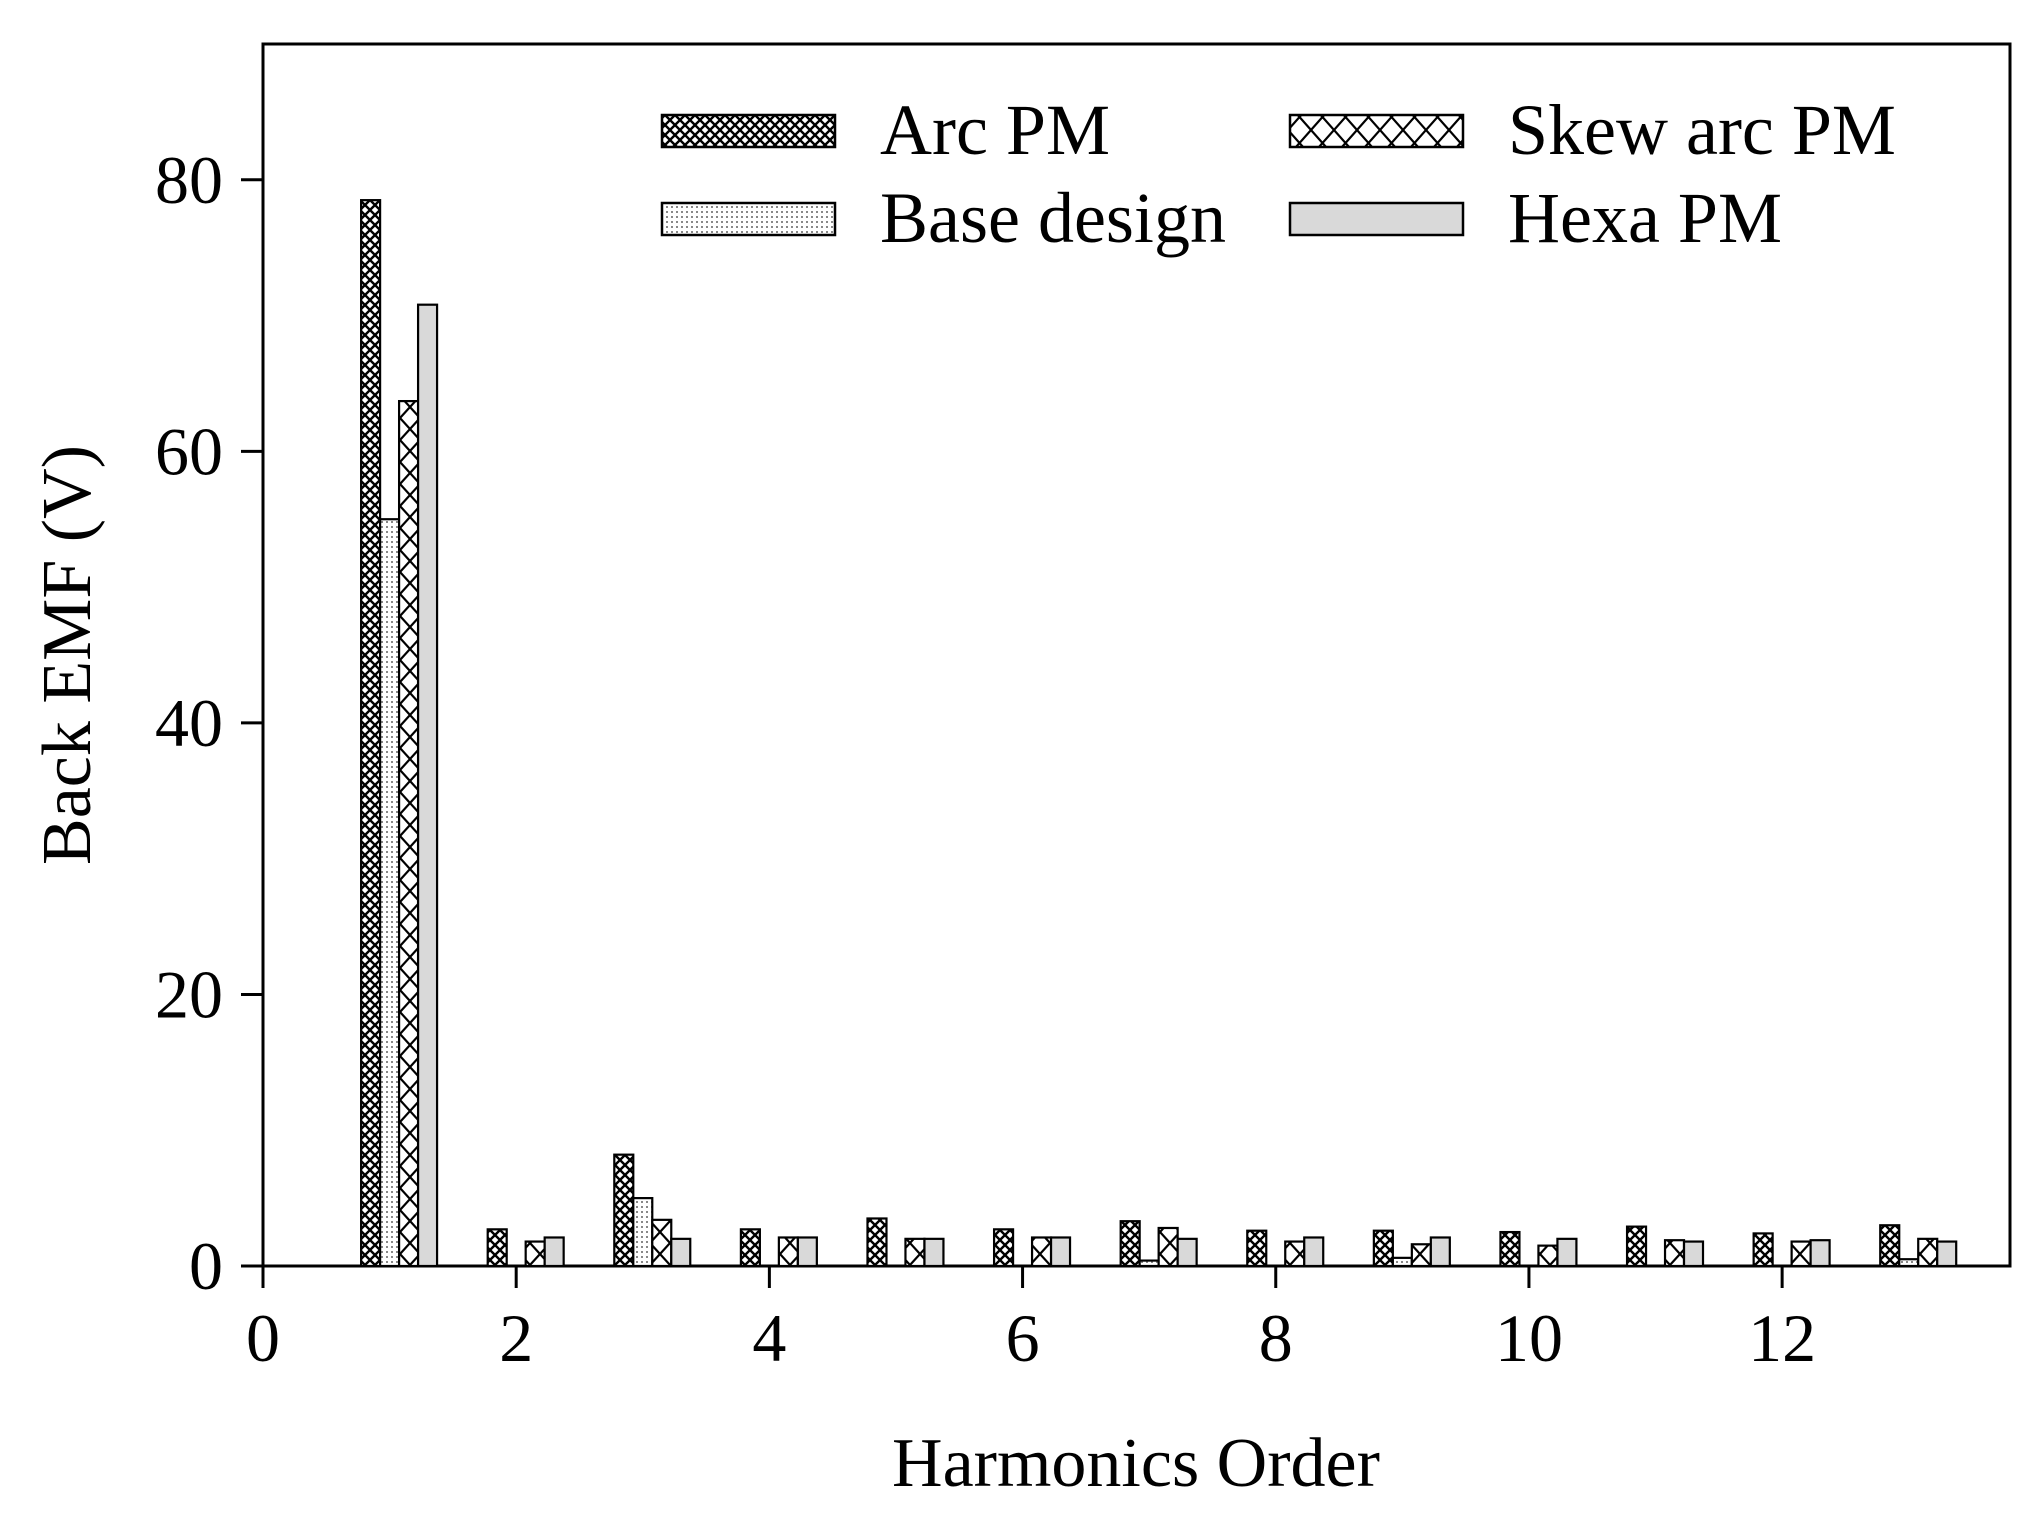  Describe the element at coordinates (1763, 1250) in the screenshot. I see `bar-arc-pm-h12` at that location.